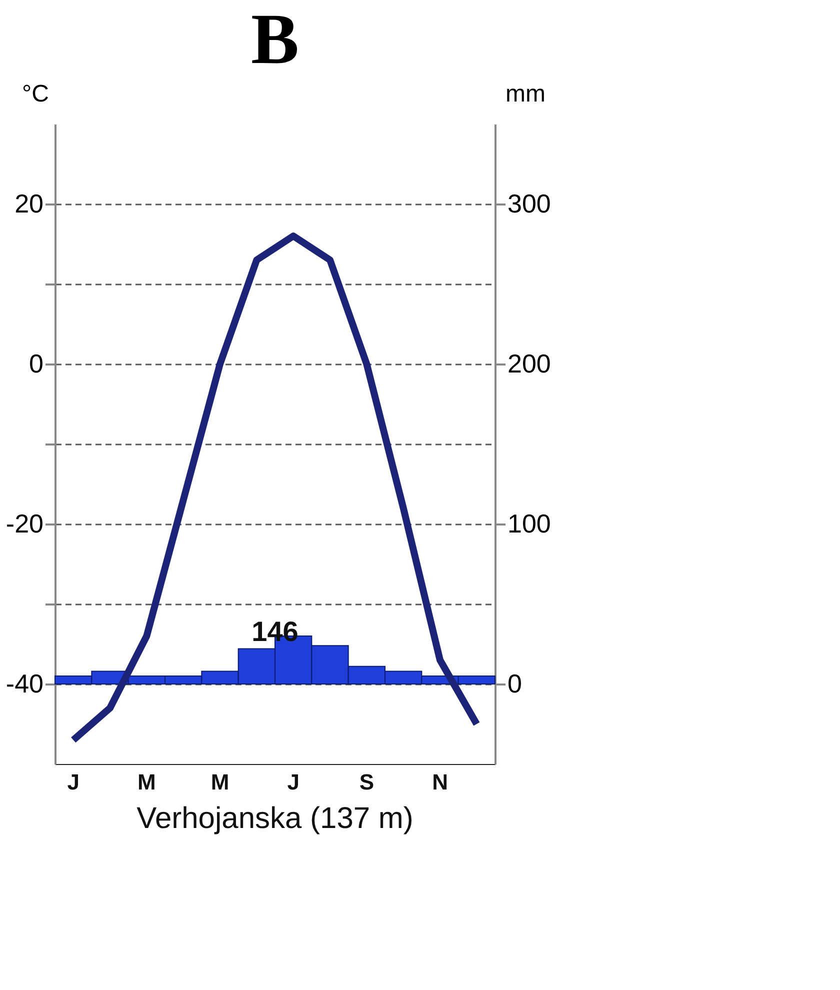  What do you see at coordinates (529, 363) in the screenshot?
I see `y2-tick-label: 200` at bounding box center [529, 363].